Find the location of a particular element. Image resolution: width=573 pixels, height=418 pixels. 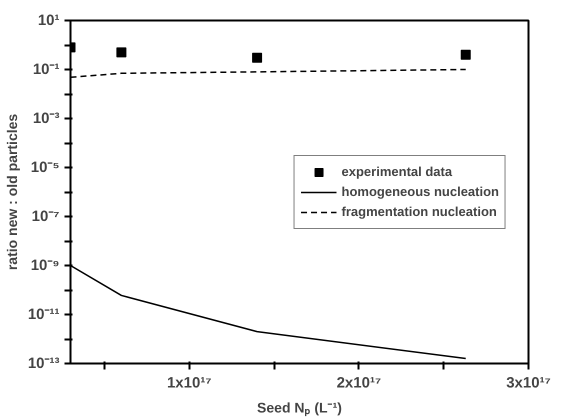

y-tick-label: 10⁻³ is located at coordinates (46, 118).